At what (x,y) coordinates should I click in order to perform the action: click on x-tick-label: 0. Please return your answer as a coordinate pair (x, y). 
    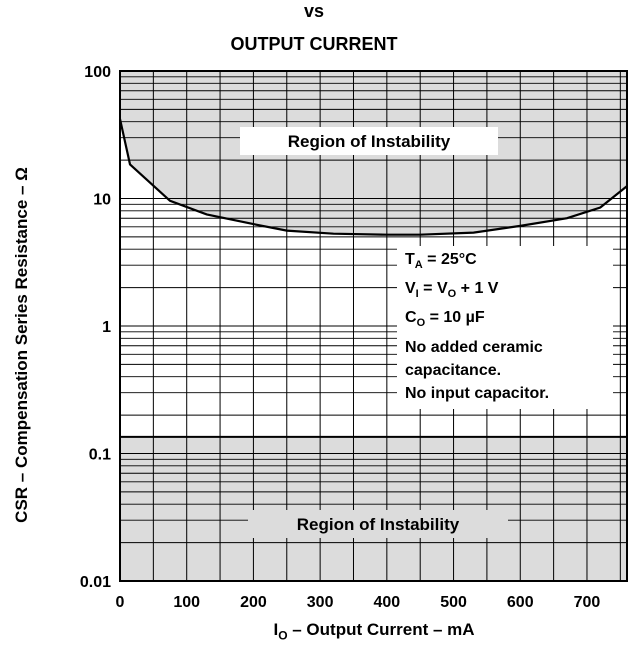
    Looking at the image, I should click on (120, 602).